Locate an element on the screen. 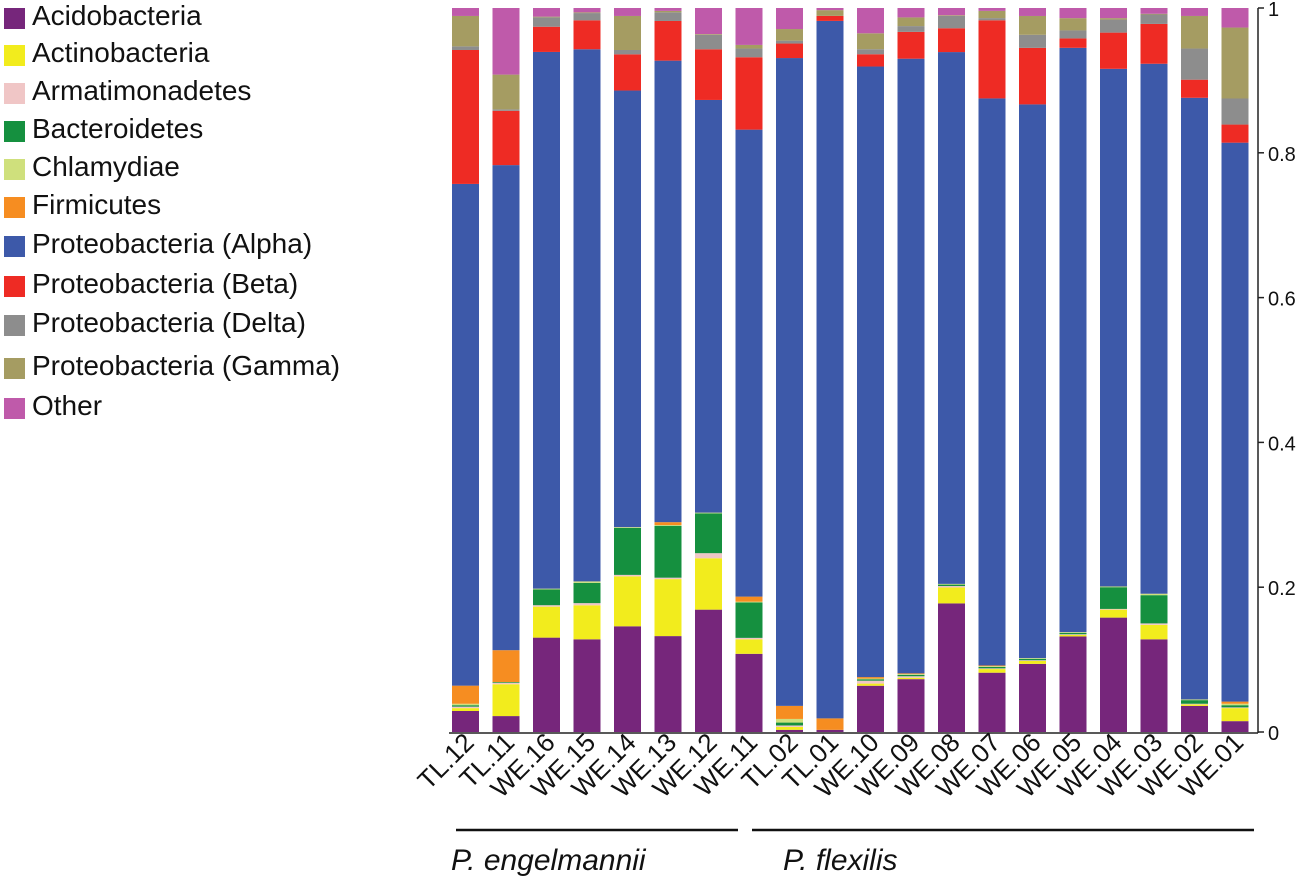 The image size is (1302, 883). bar-segment-we-04-armatimonadetes is located at coordinates (1113, 609).